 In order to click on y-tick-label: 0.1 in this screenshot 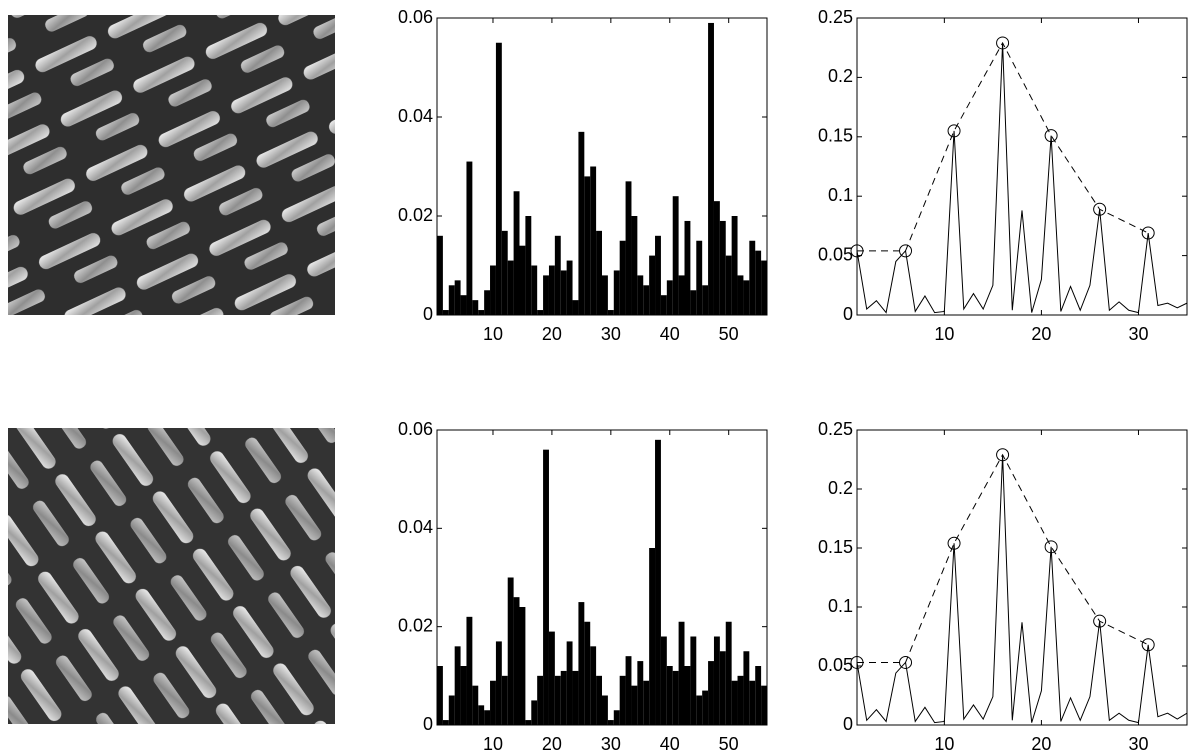, I will do `click(840, 195)`.